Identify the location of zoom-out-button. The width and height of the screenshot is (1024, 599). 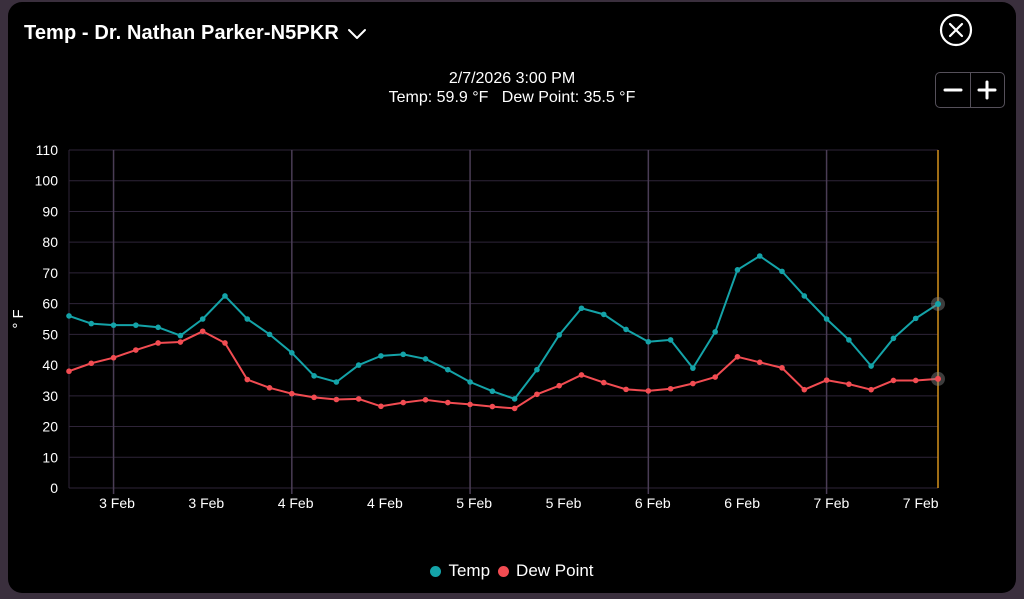
(953, 90).